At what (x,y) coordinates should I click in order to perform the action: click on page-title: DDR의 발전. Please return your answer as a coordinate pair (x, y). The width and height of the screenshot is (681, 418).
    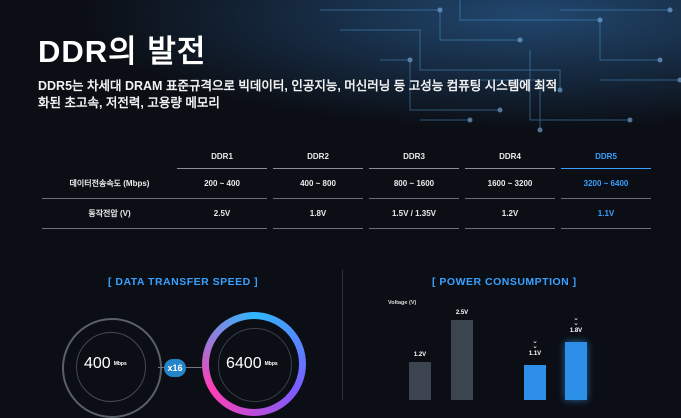
    Looking at the image, I should click on (122, 48).